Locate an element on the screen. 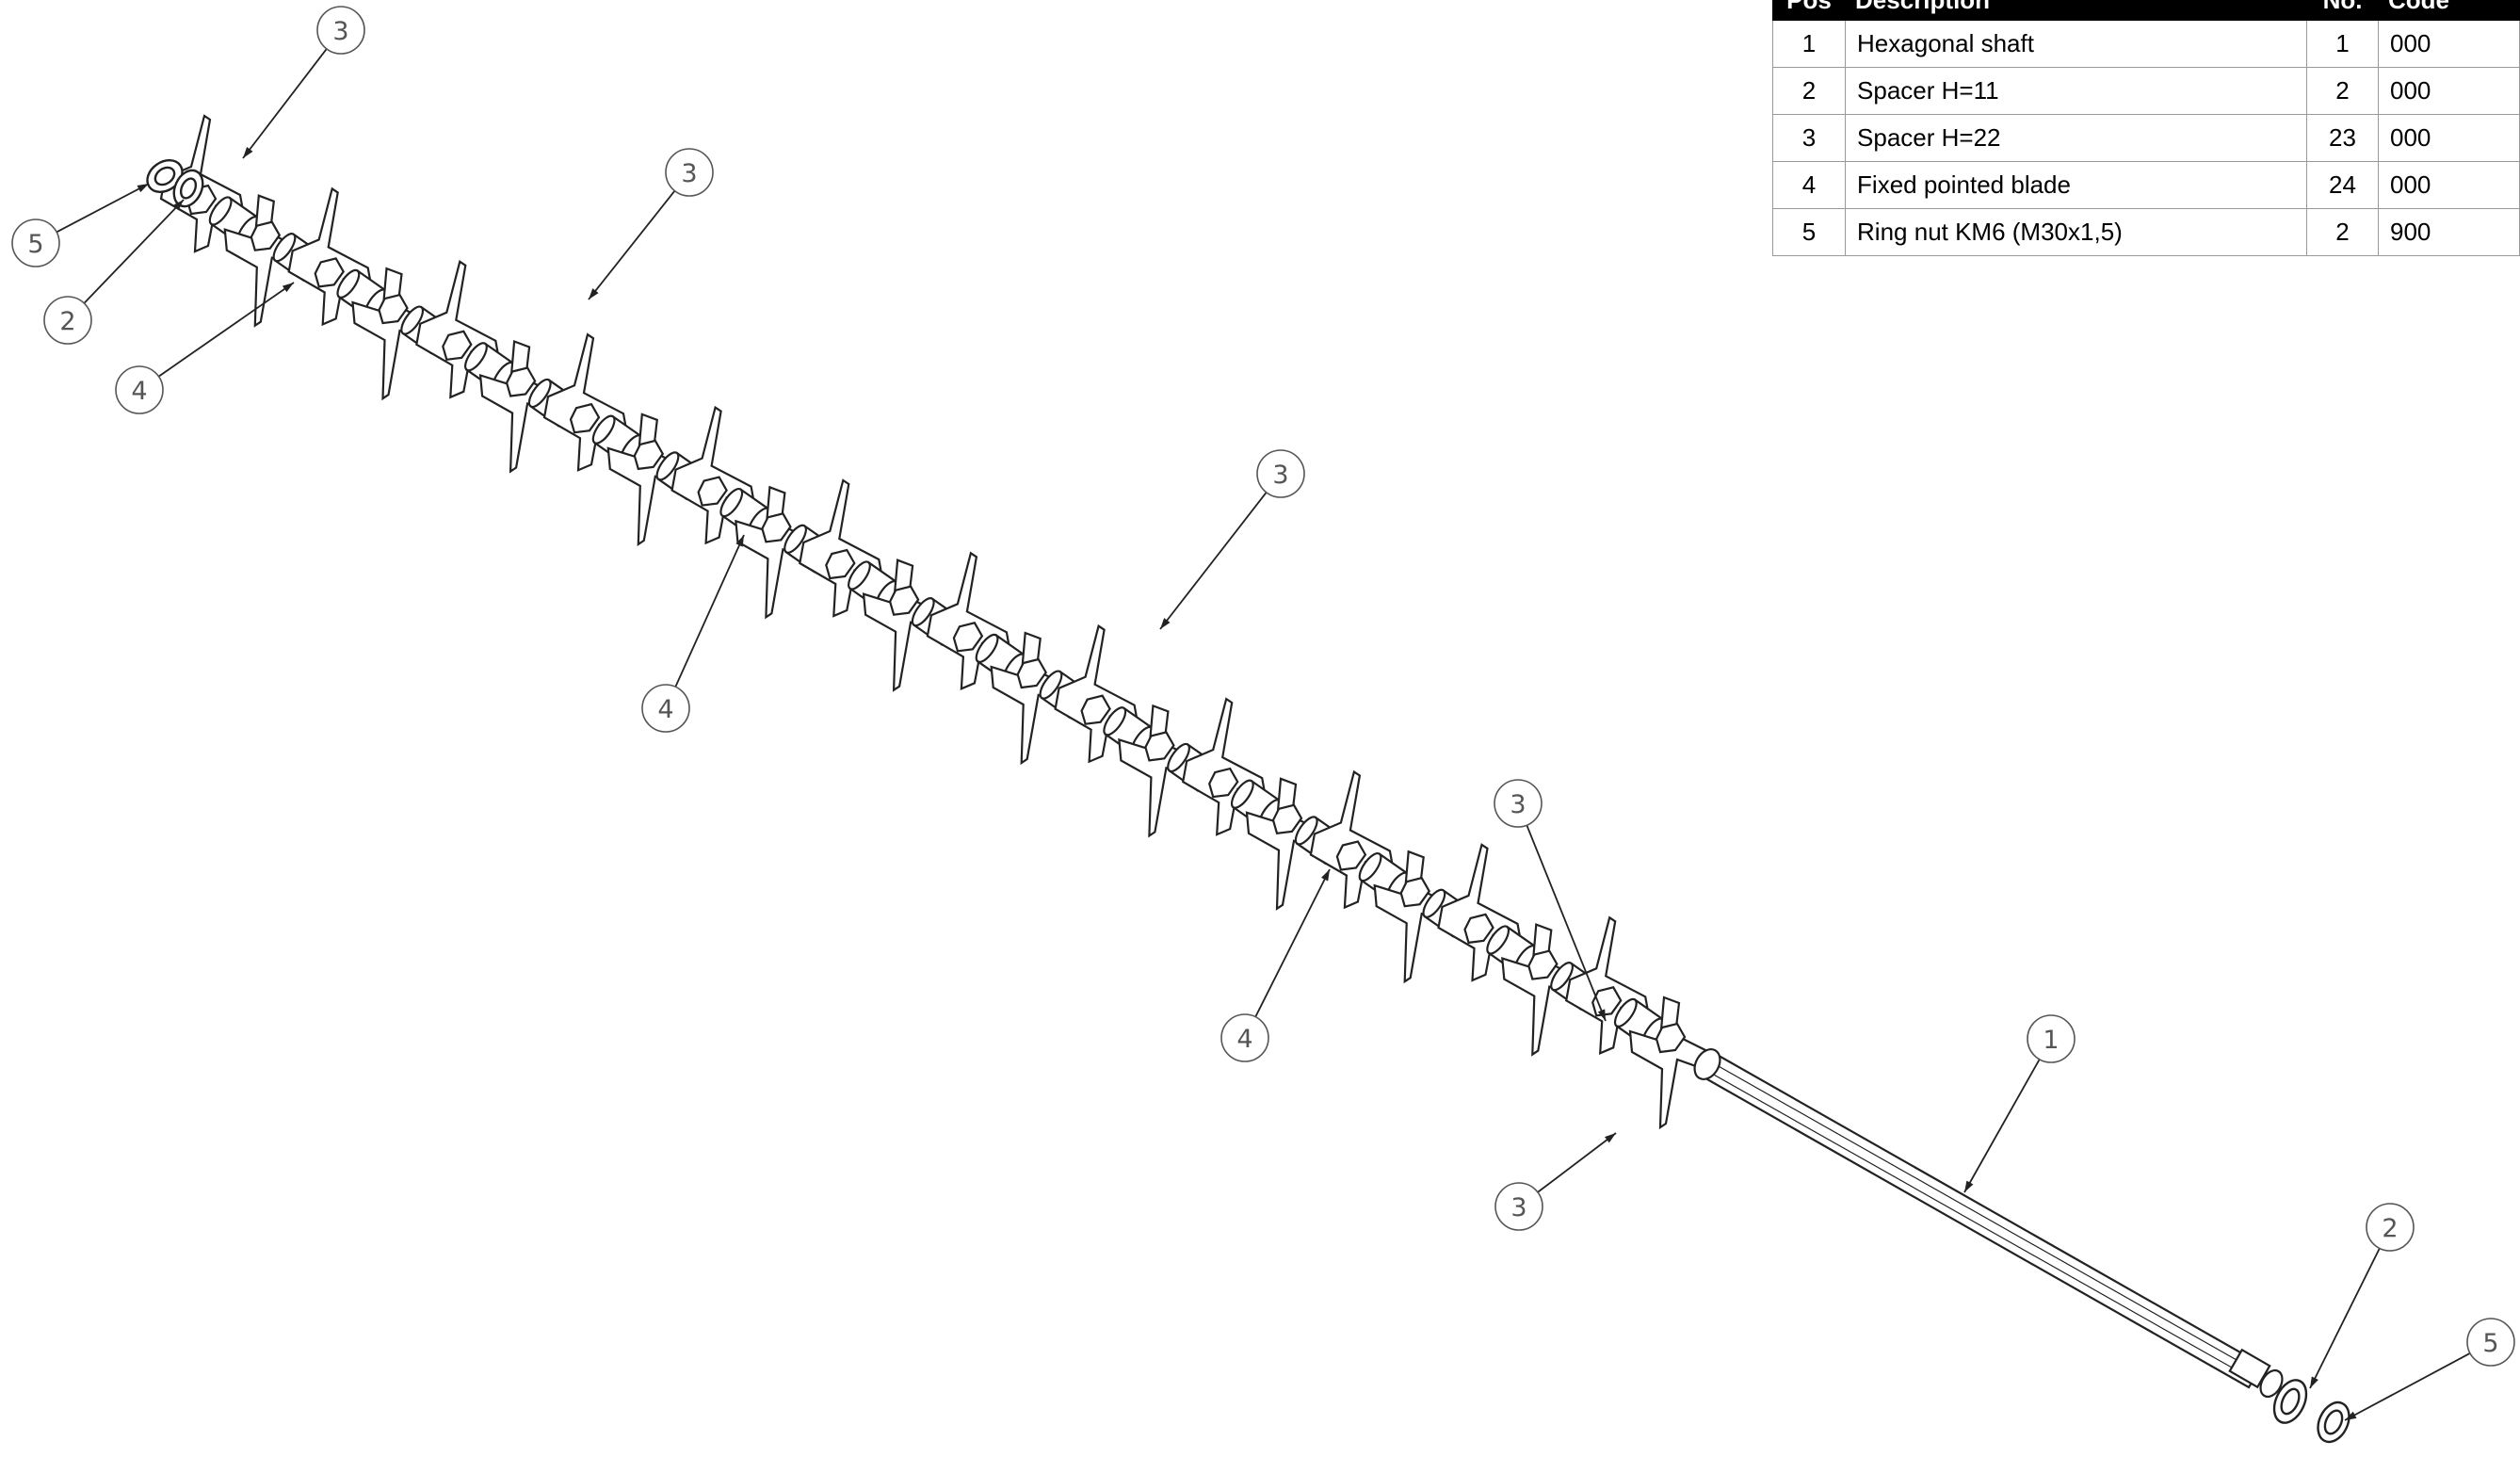 The width and height of the screenshot is (2520, 1457). cell-description: Spacer H=11 is located at coordinates (2076, 91).